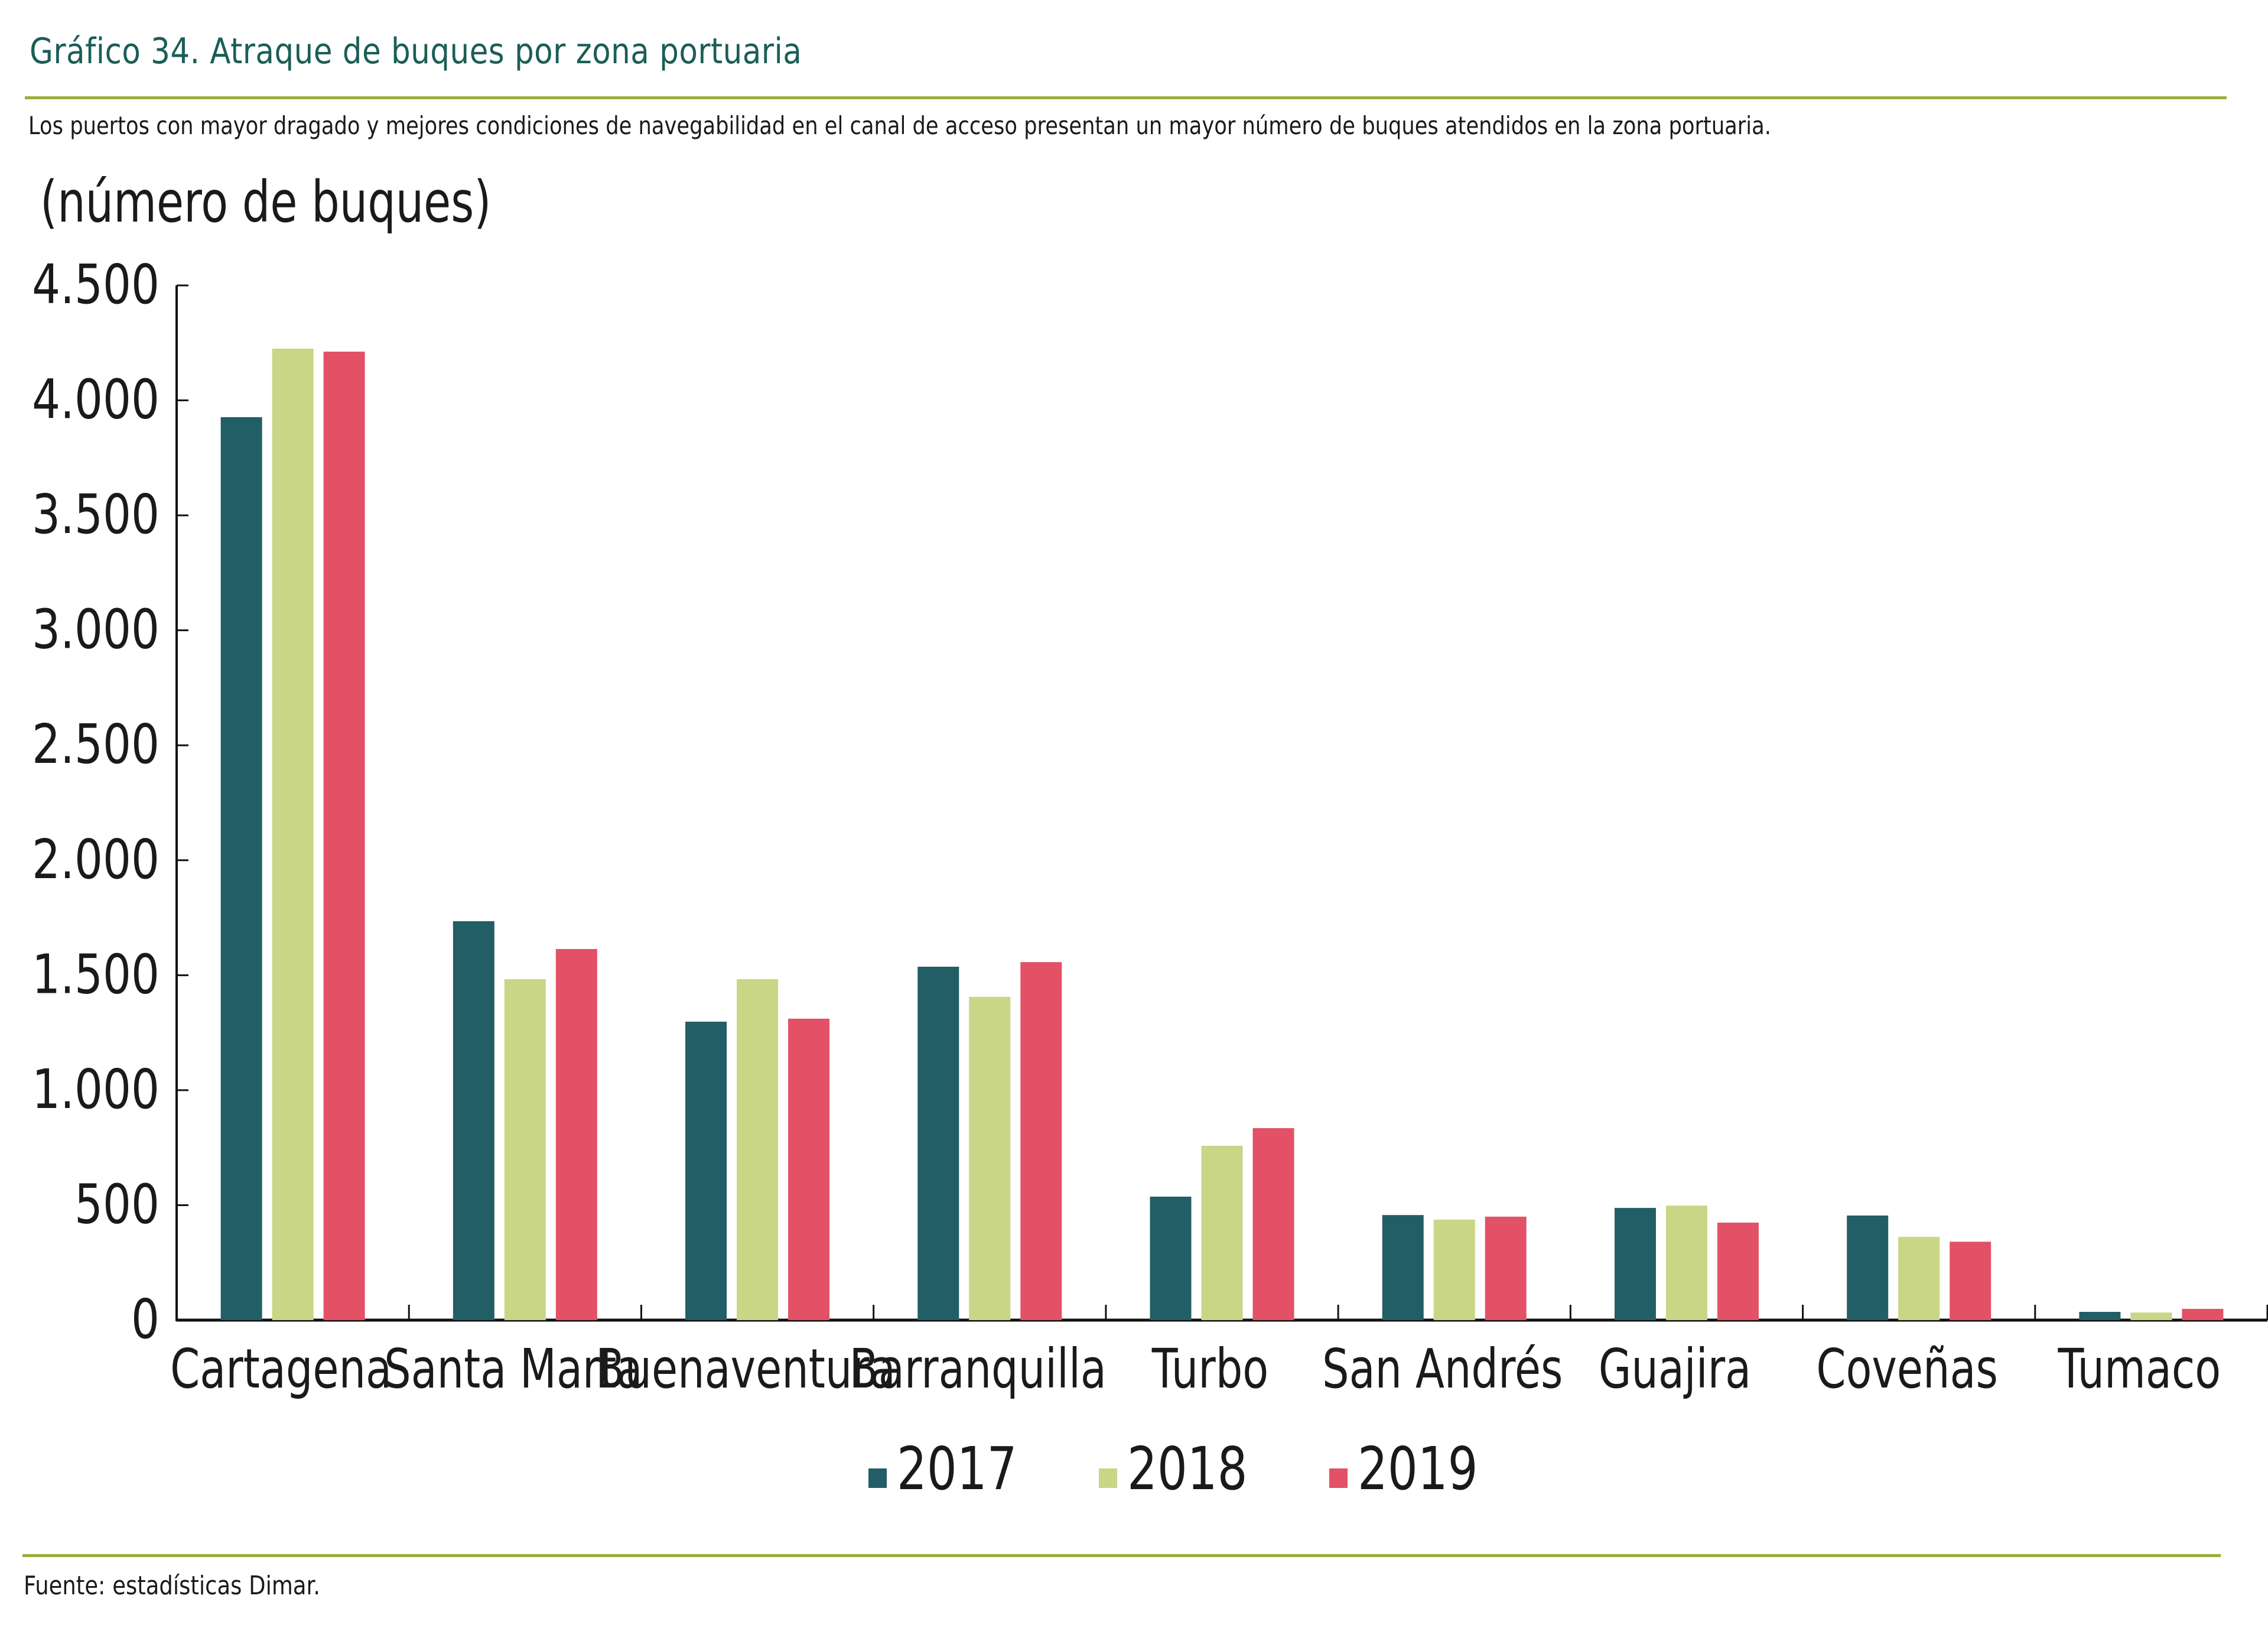 The image size is (2268, 1641). I want to click on legend-swatch-2018, so click(1108, 1478).